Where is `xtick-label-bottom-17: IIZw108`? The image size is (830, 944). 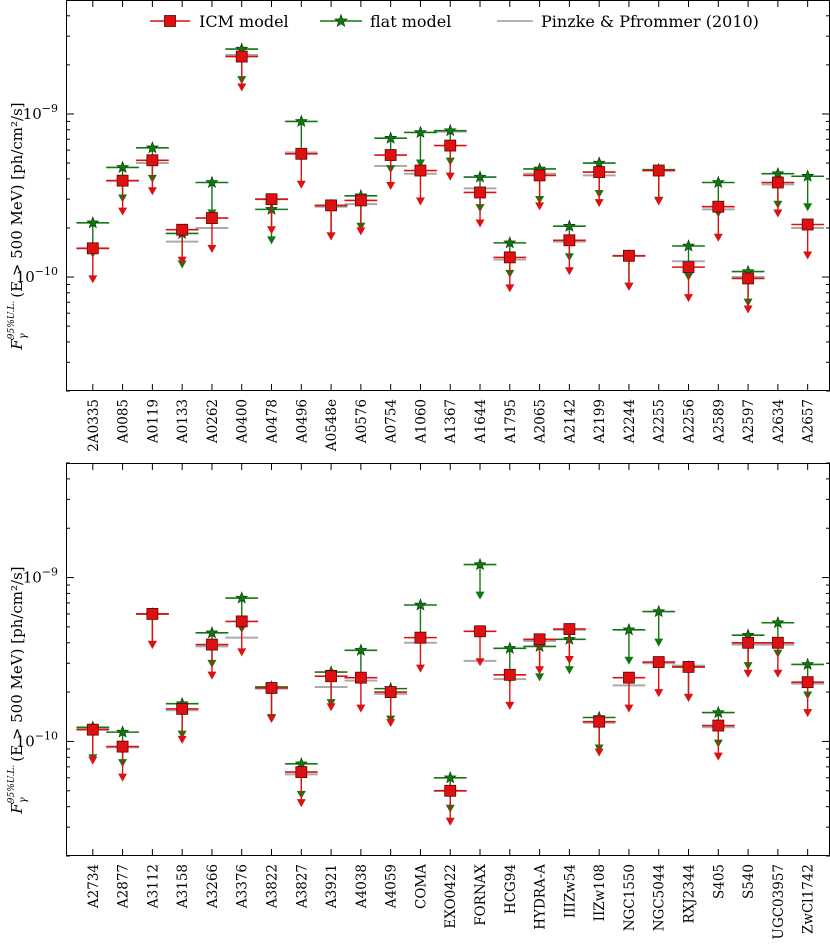 xtick-label-bottom-17: IIZw108 is located at coordinates (600, 892).